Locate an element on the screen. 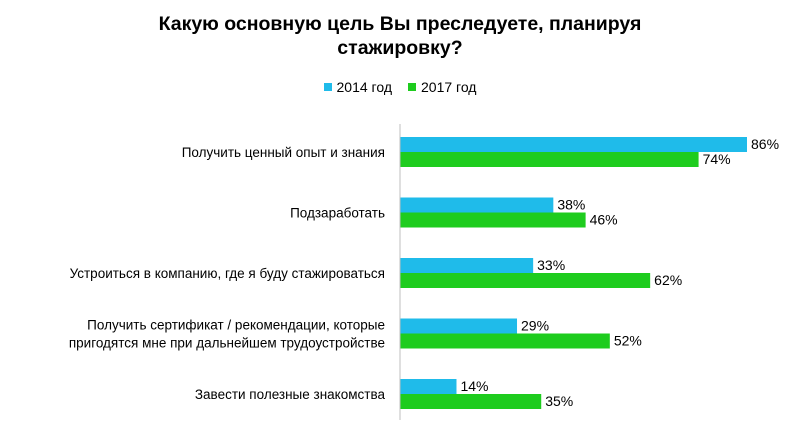 This screenshot has height=426, width=800. data-label: 62% is located at coordinates (668, 280).